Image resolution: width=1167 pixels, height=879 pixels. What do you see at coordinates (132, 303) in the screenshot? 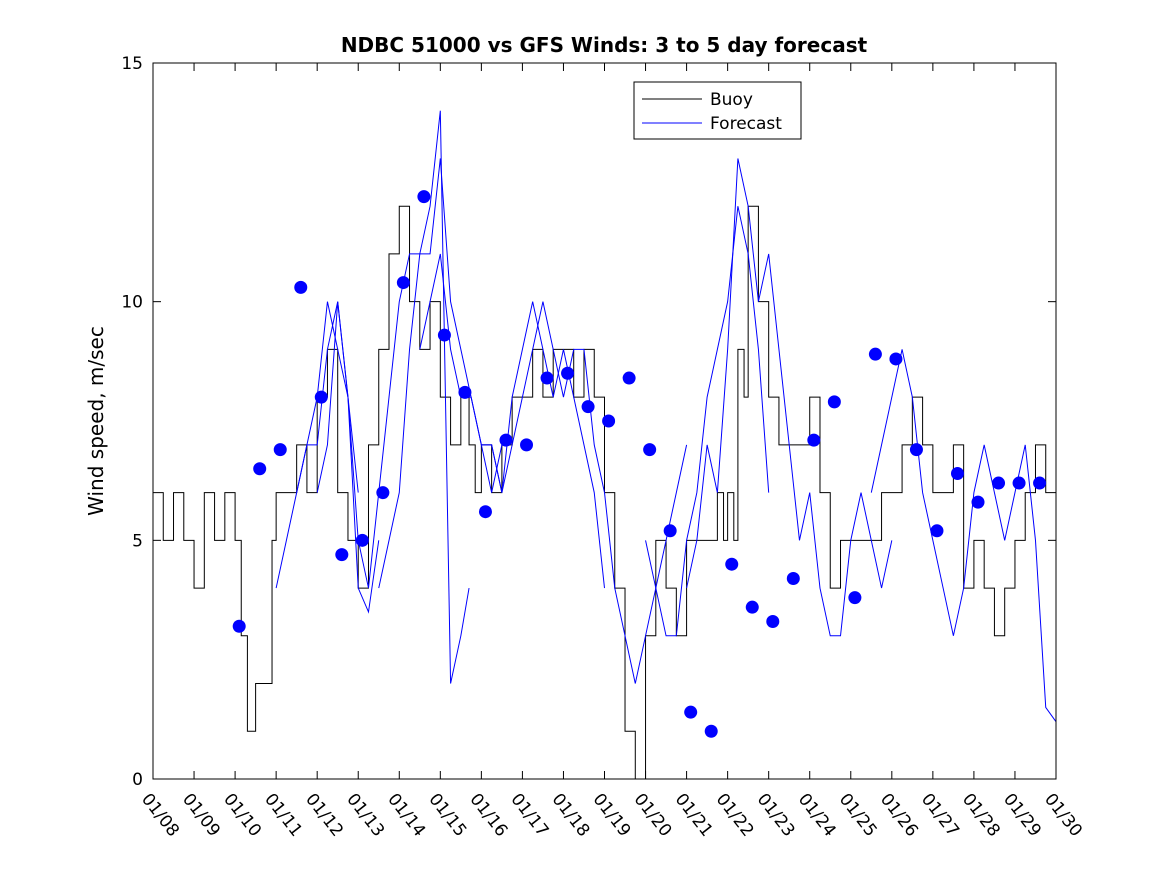
I see `y-tick-label: 10` at bounding box center [132, 303].